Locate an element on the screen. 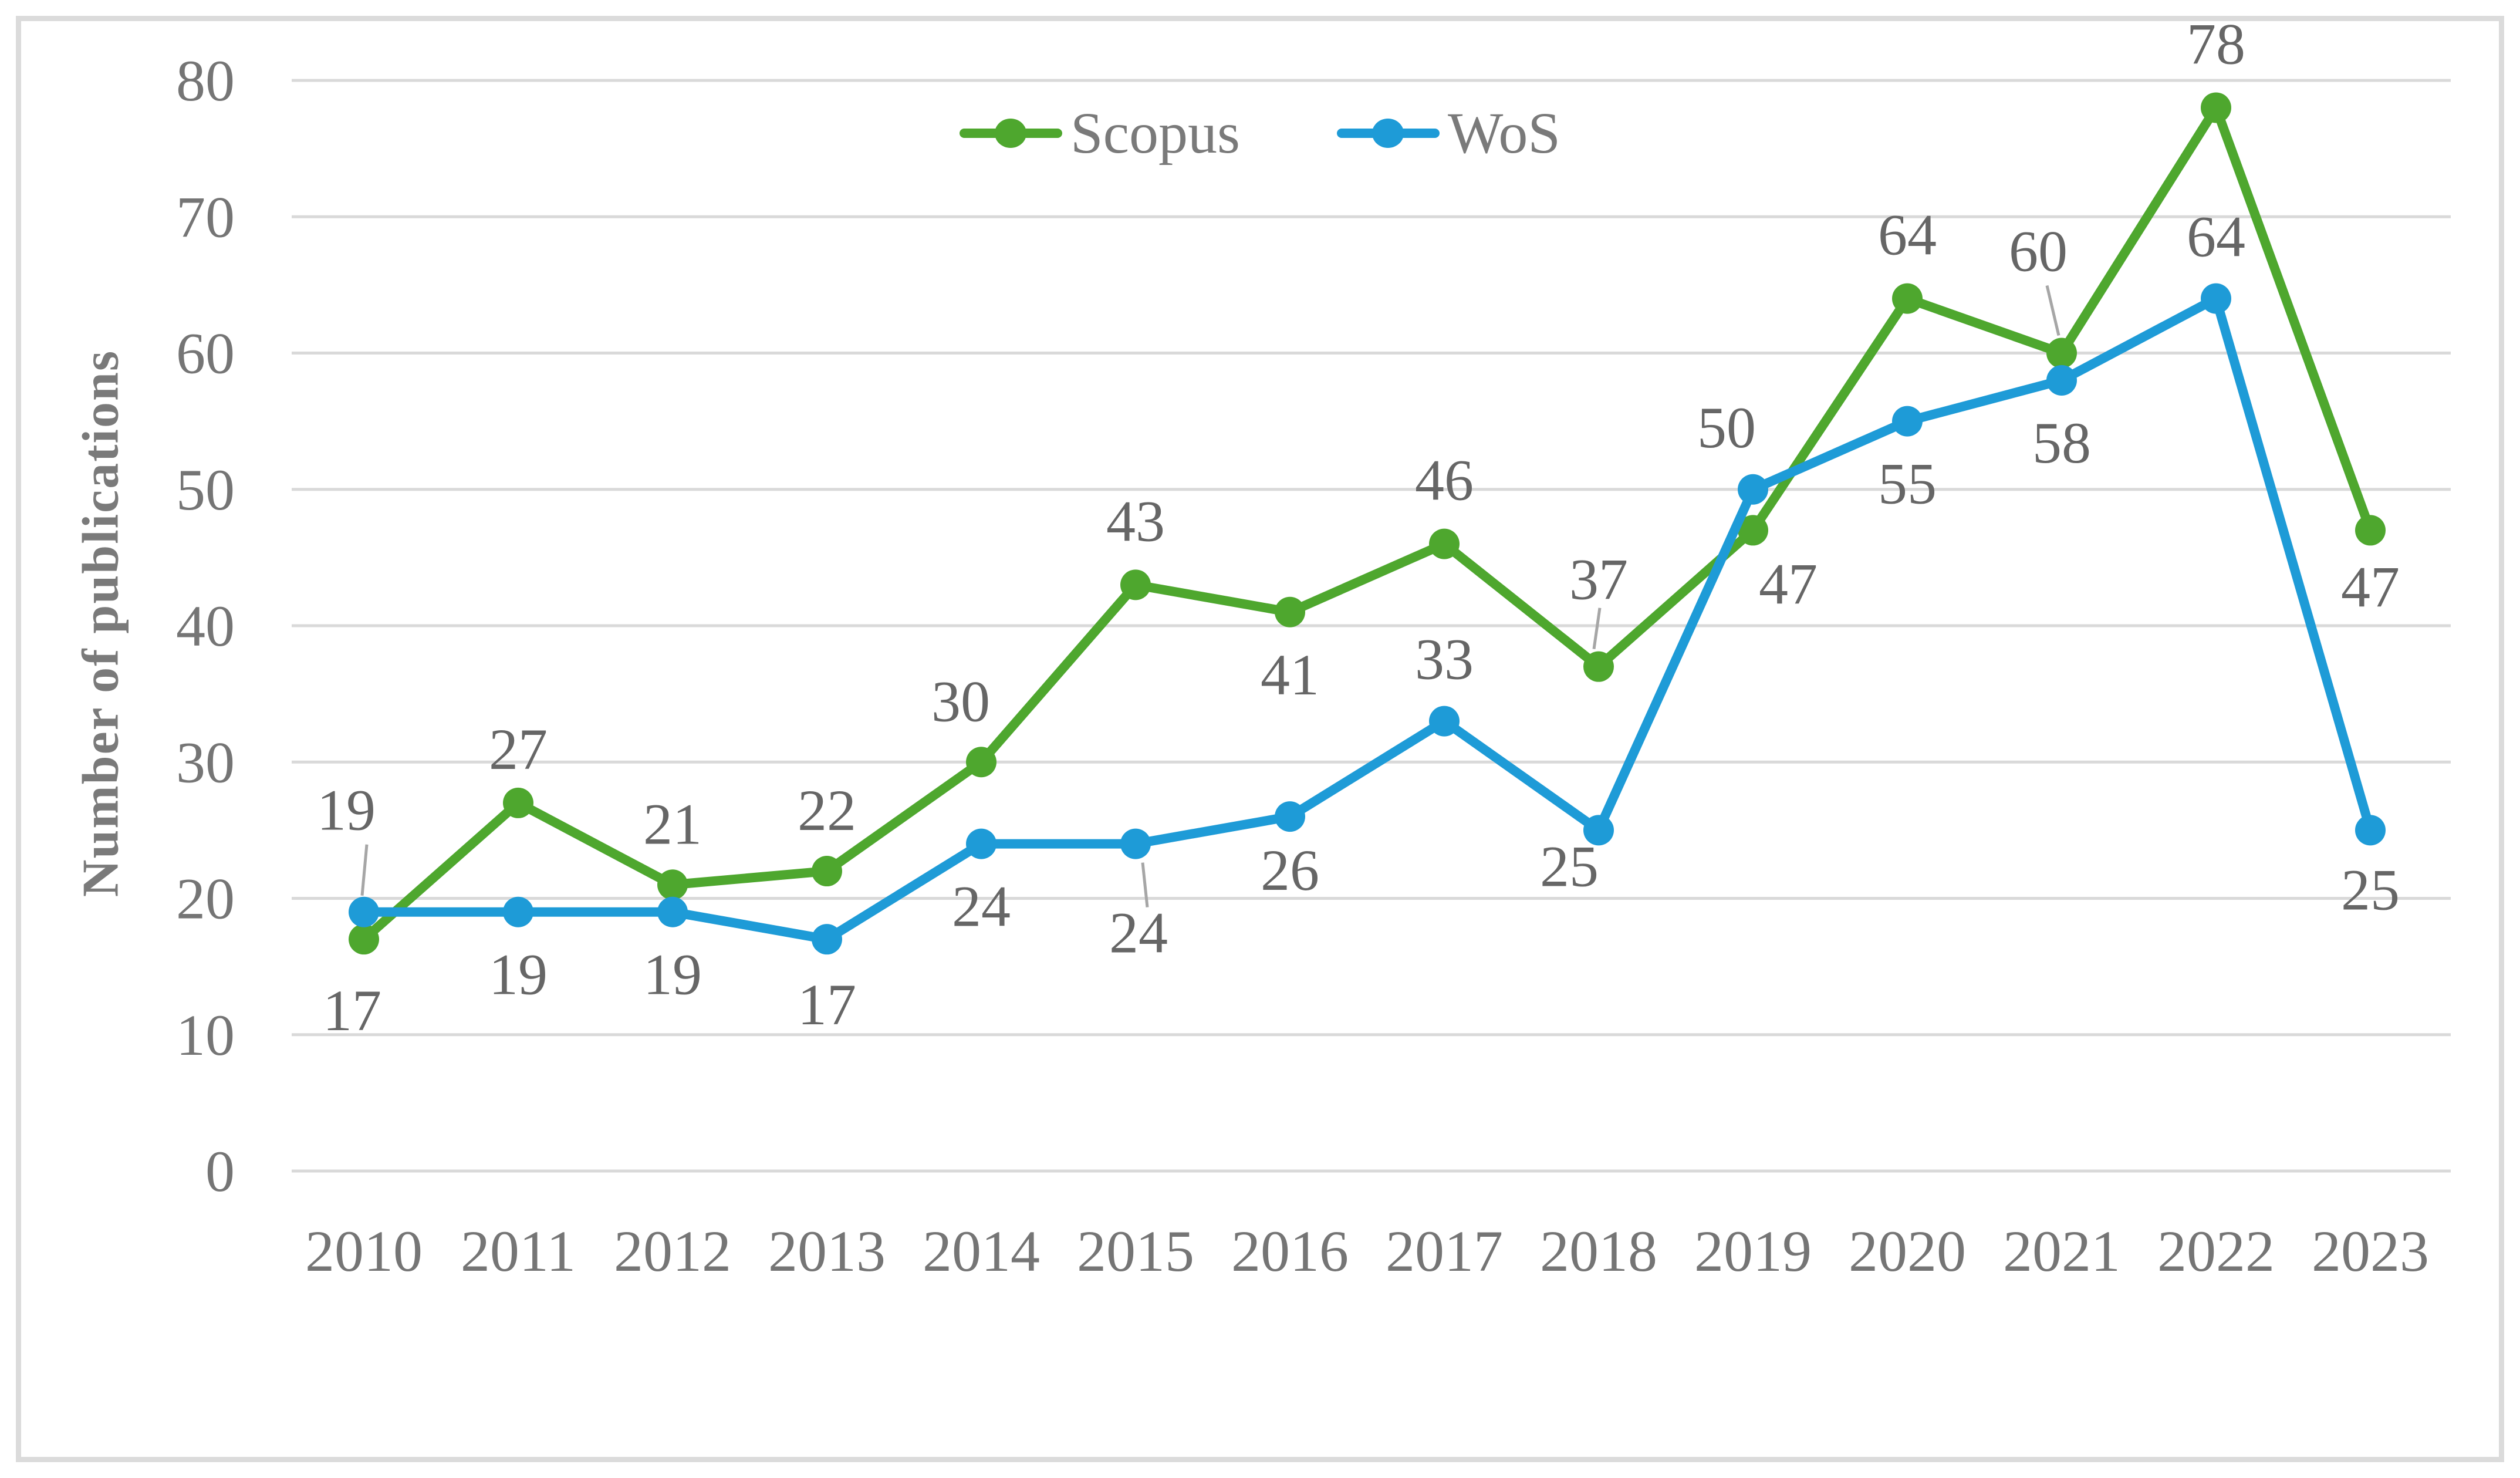 This screenshot has height=1478, width=2520. data-label-wos-2018: 25 is located at coordinates (1569, 866).